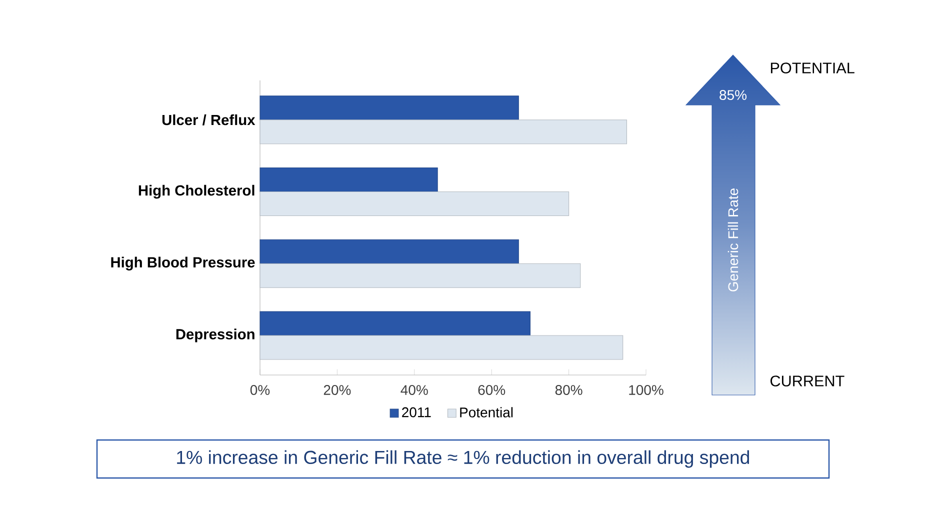 This screenshot has width=932, height=508. What do you see at coordinates (183, 263) in the screenshot?
I see `y-tick-label: High Blood Pressure` at bounding box center [183, 263].